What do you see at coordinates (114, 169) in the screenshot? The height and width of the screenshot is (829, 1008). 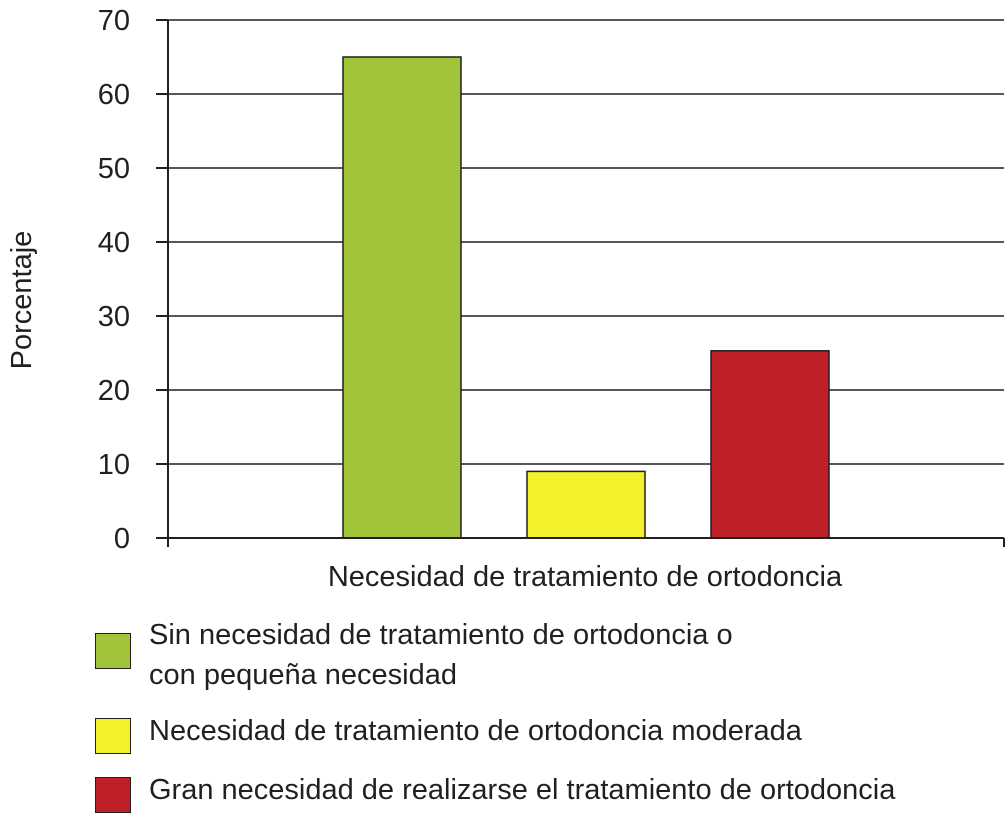 I see `y-tick-label: 50` at bounding box center [114, 169].